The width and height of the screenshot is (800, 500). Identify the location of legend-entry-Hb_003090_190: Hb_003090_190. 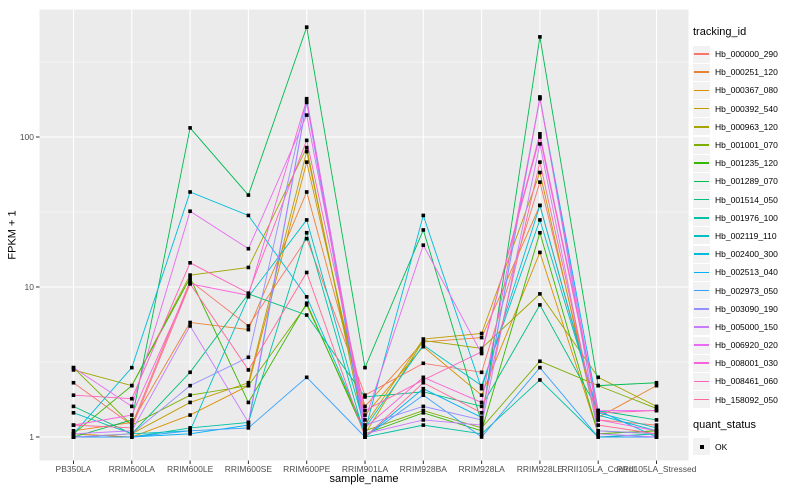
(746, 309).